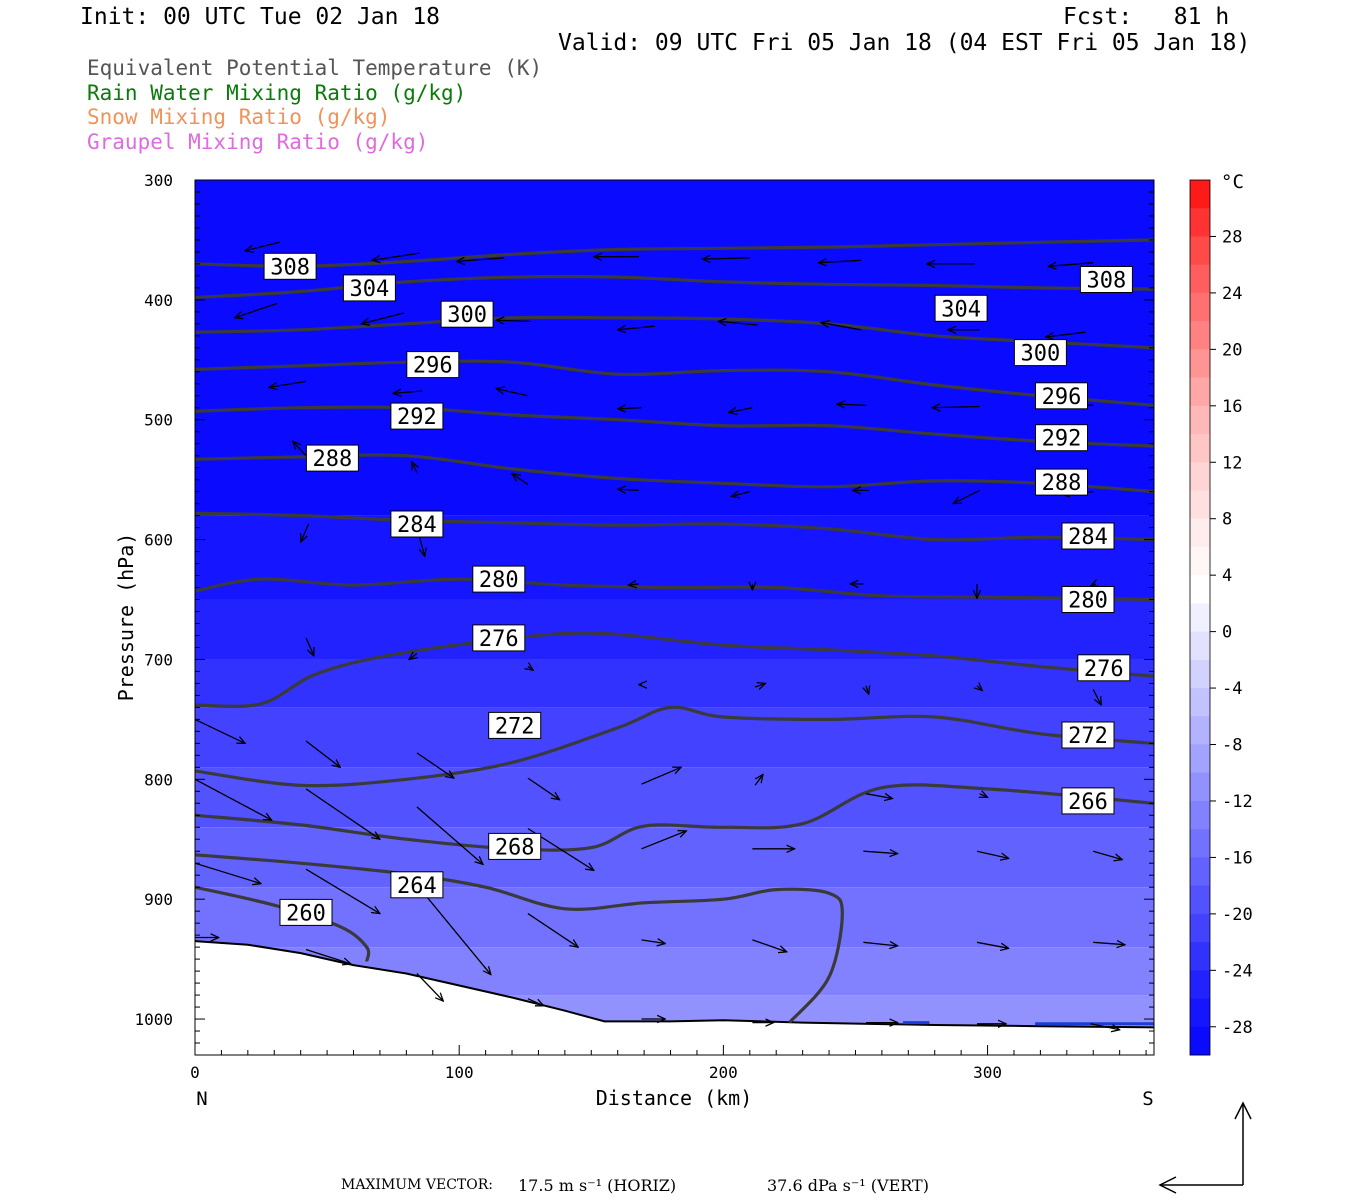 Image resolution: width=1350 pixels, height=1200 pixels. I want to click on colorbar-tick-label: -24, so click(1237, 971).